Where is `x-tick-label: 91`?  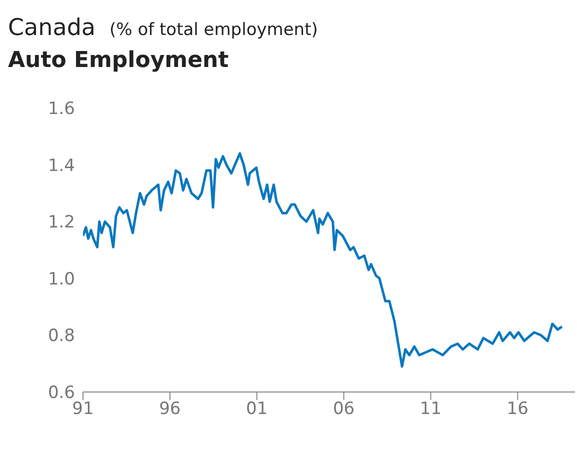
x-tick-label: 91 is located at coordinates (83, 409).